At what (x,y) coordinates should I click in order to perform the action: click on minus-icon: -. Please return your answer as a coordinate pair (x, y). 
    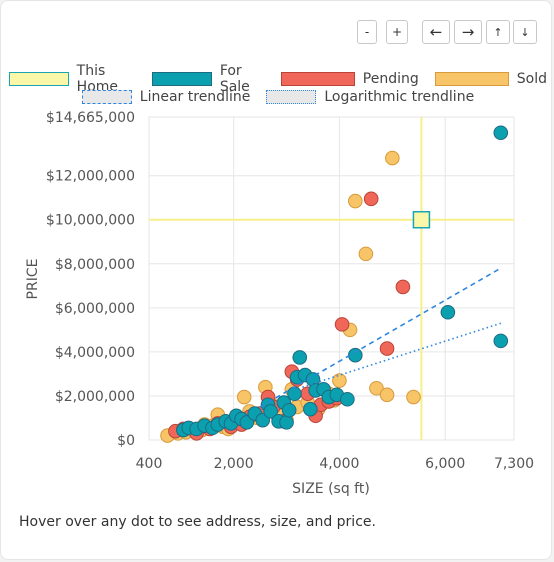
    Looking at the image, I should click on (367, 32).